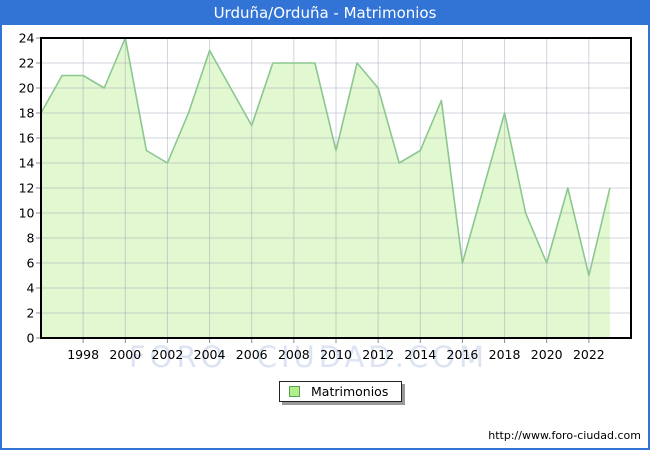 The width and height of the screenshot is (650, 450). I want to click on watermark-text: FORO CIUDAD.COM, so click(309, 357).